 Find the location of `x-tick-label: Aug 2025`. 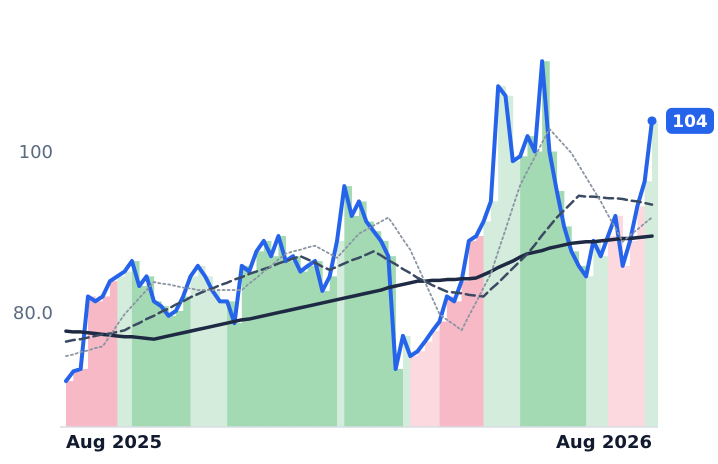

x-tick-label: Aug 2025 is located at coordinates (114, 442).